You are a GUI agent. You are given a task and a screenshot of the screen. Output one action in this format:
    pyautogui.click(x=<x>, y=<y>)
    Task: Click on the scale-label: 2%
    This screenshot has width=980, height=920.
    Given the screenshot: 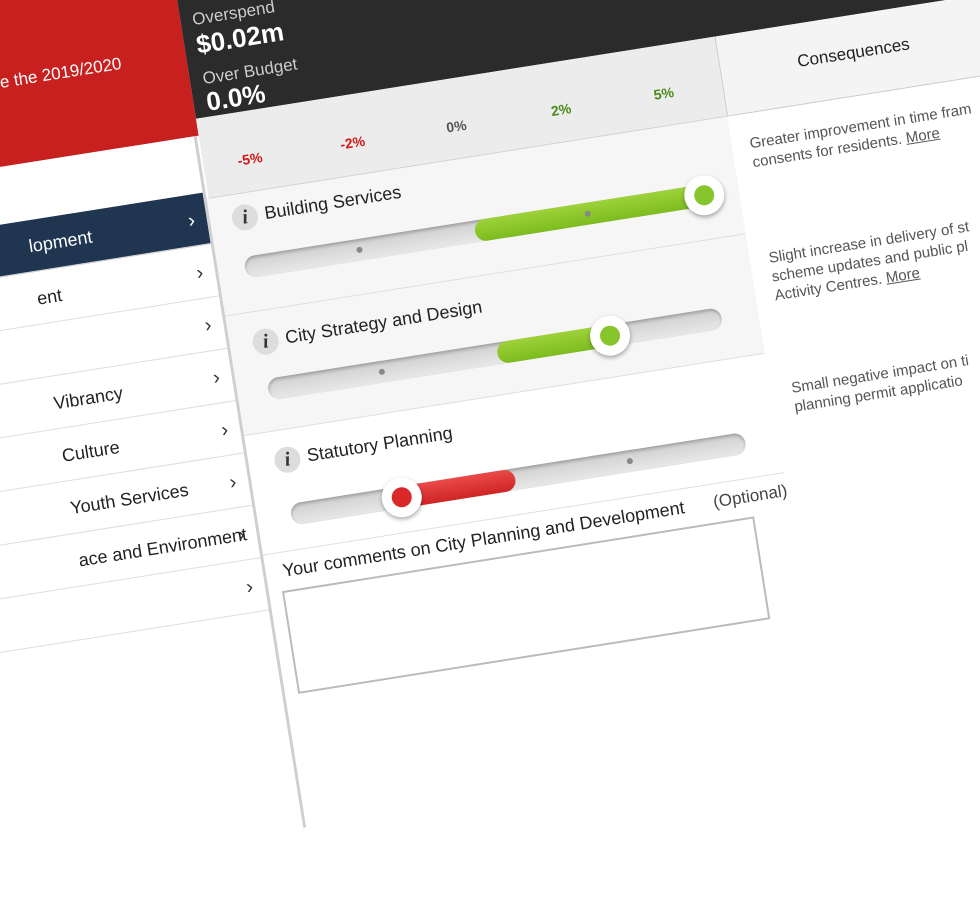 What is the action you would take?
    pyautogui.click(x=561, y=110)
    